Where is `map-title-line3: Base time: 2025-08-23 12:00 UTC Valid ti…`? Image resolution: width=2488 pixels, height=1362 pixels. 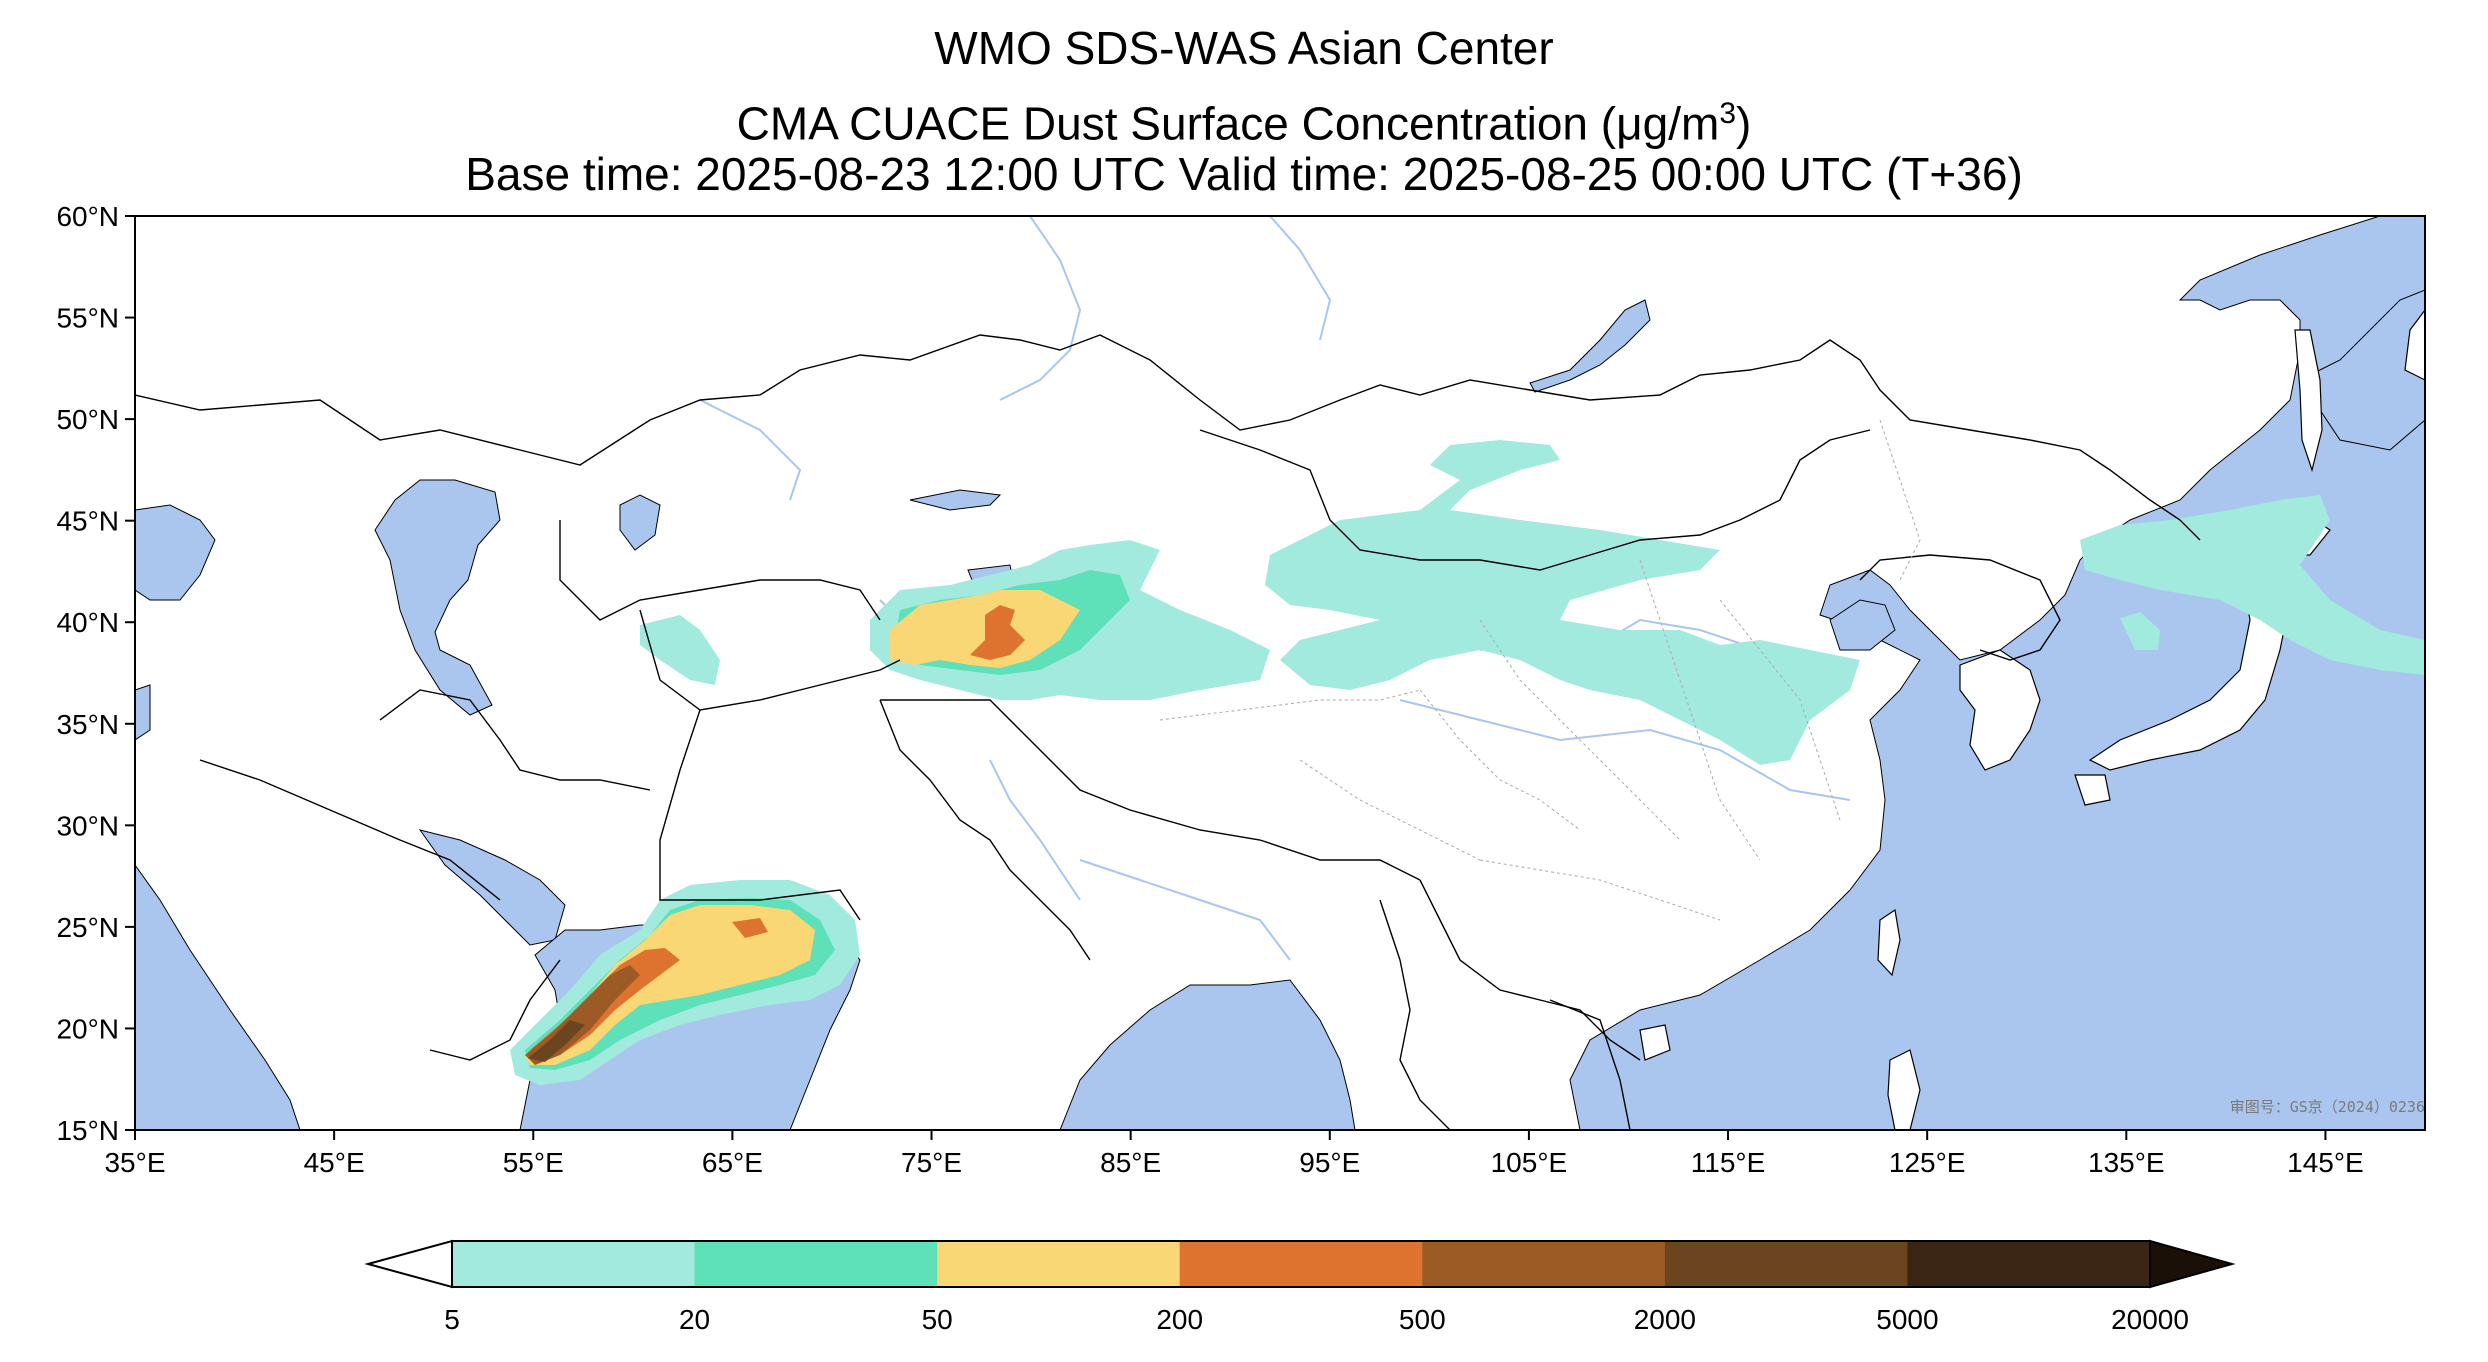 map-title-line3: Base time: 2025-08-23 12:00 UTC Valid ti… is located at coordinates (1244, 174).